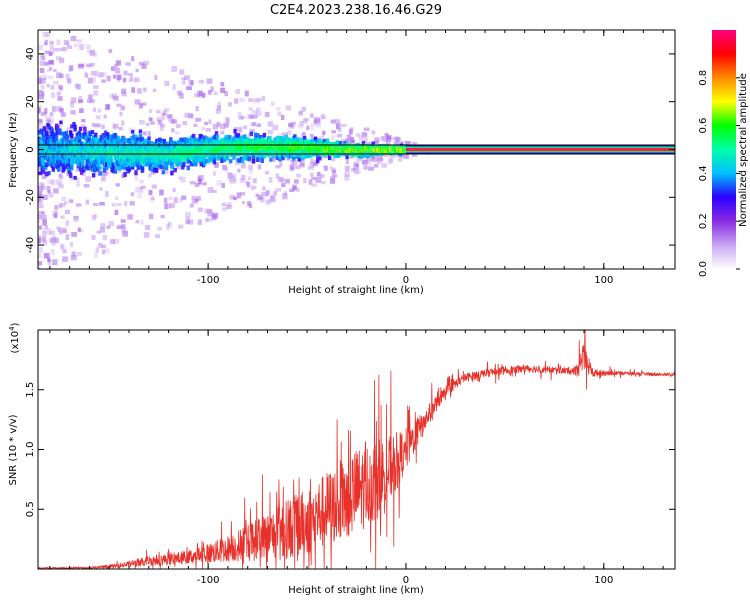 This screenshot has width=750, height=600. I want to click on colorbar-gradient, so click(724, 149).